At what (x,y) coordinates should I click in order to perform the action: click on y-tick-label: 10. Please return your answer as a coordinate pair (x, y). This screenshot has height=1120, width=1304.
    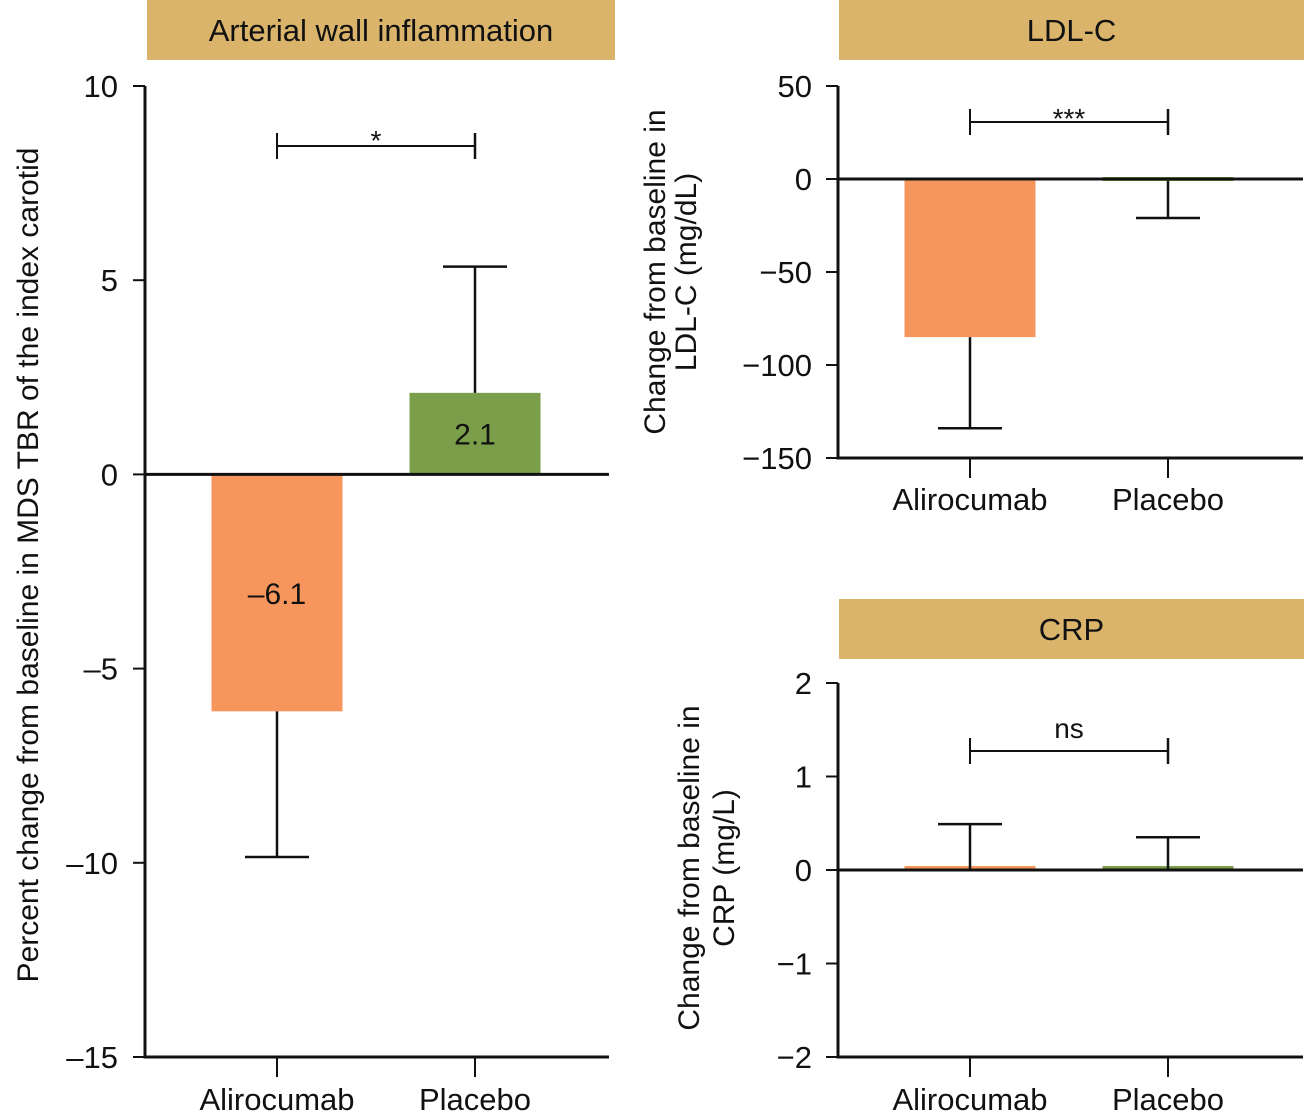
    Looking at the image, I should click on (101, 86).